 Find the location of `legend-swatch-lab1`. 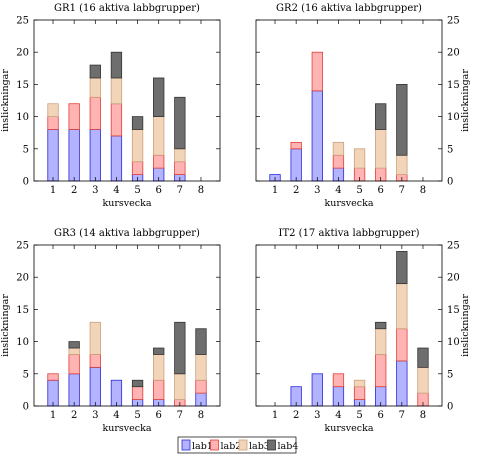

legend-swatch-lab1 is located at coordinates (186, 445).